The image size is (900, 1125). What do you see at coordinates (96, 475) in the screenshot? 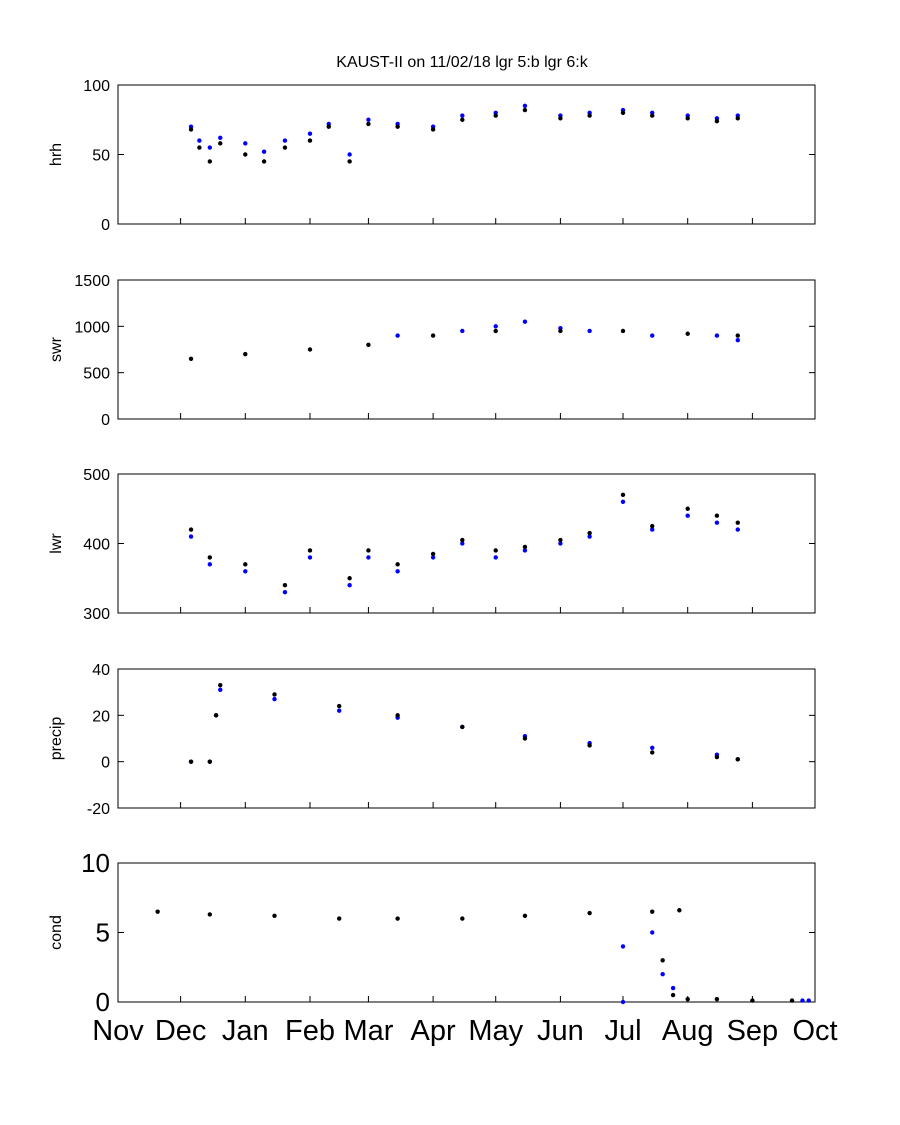
I see `ytick-label-lwr-2: 500` at bounding box center [96, 475].